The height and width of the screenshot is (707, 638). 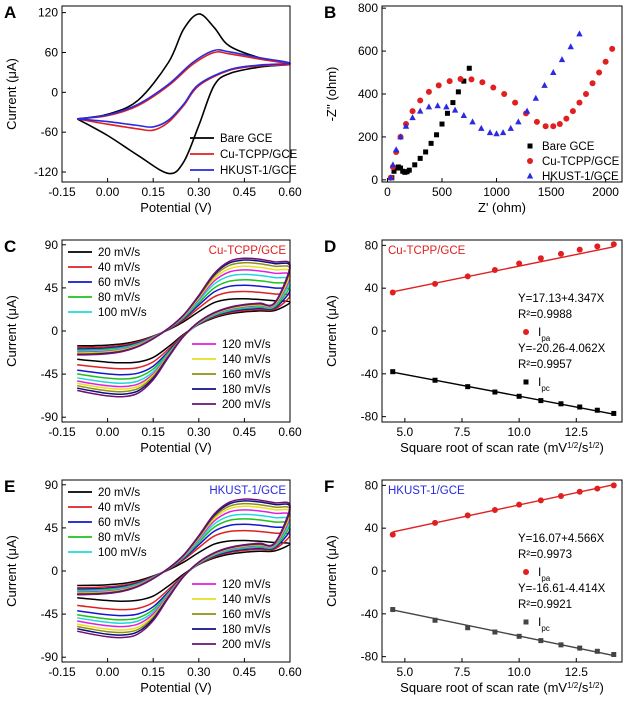 What do you see at coordinates (10, 246) in the screenshot?
I see `panel-label: C` at bounding box center [10, 246].